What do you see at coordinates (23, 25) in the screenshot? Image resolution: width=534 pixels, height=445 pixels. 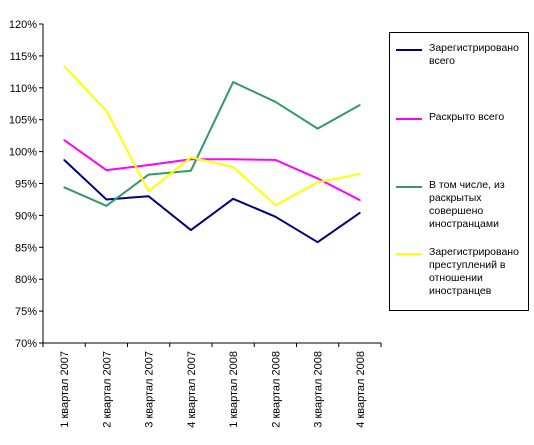 I see `y-tick-label: 120%` at bounding box center [23, 25].